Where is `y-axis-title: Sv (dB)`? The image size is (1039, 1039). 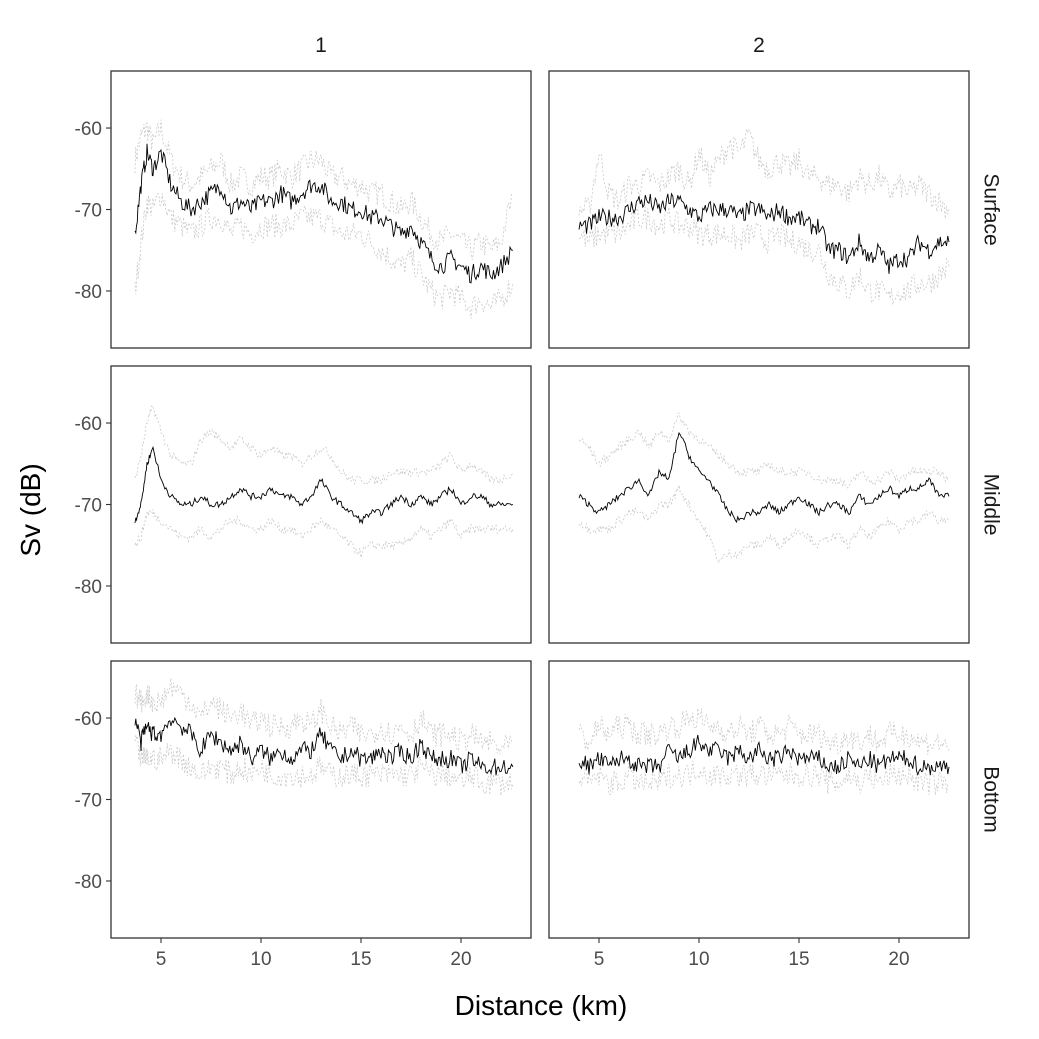
y-axis-title: Sv (dB) is located at coordinates (30, 509).